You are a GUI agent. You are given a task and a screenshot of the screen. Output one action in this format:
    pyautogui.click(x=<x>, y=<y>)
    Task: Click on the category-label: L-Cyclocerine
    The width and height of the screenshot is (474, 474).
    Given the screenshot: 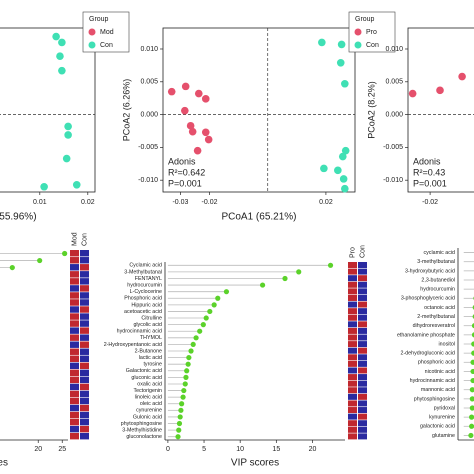 What is the action you would take?
    pyautogui.click(x=146, y=292)
    